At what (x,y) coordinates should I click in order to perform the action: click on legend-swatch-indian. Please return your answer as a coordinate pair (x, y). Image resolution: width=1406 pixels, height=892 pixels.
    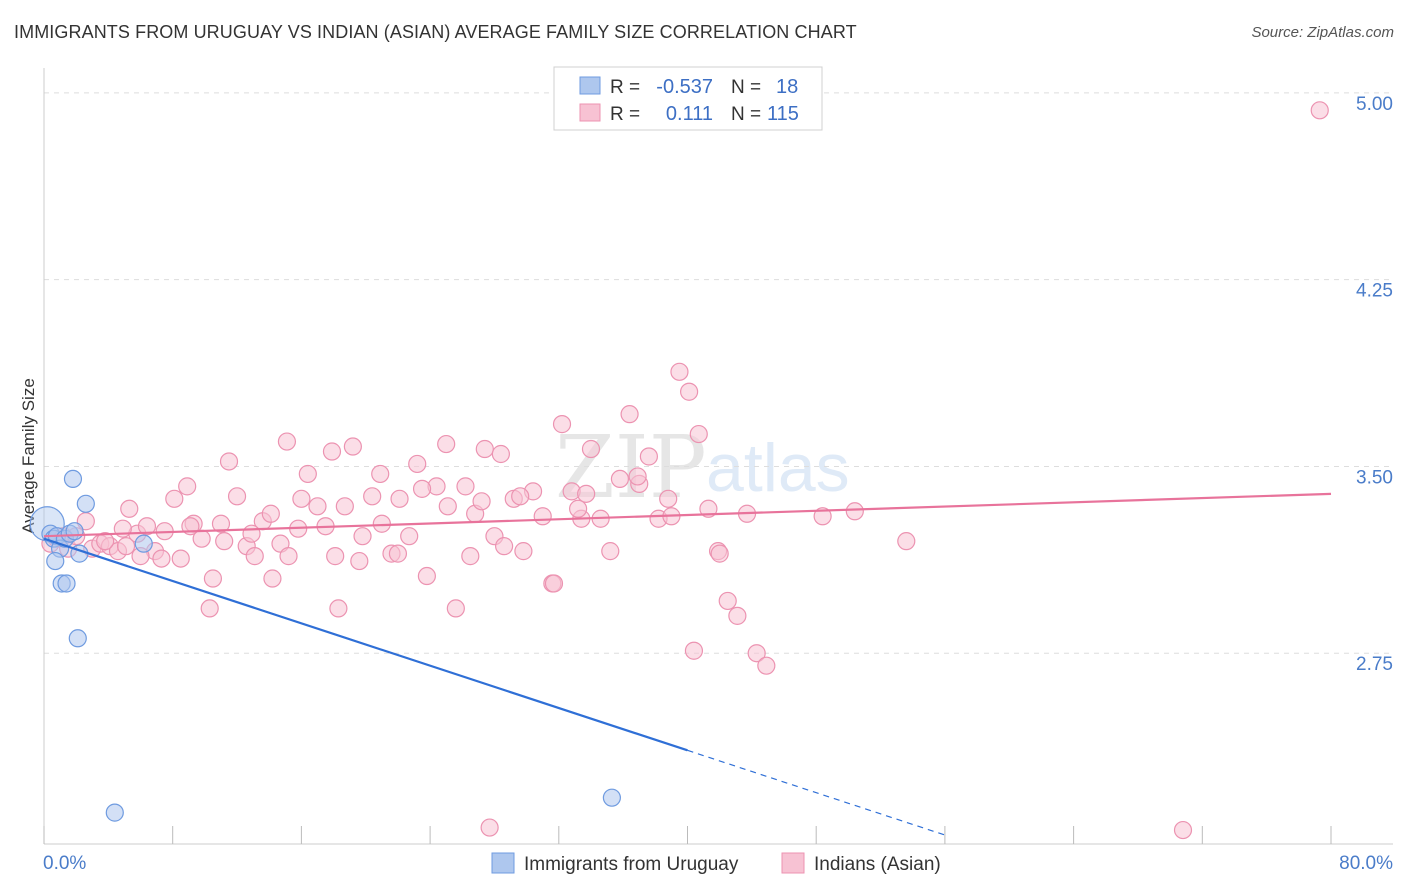
    Looking at the image, I should click on (590, 112).